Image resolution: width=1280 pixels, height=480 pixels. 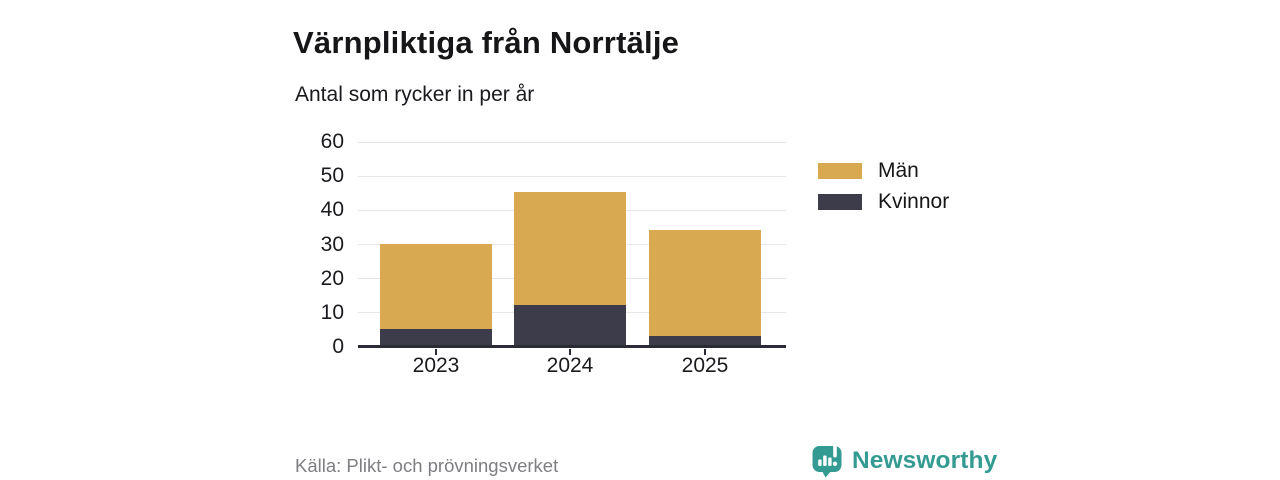 What do you see at coordinates (332, 244) in the screenshot?
I see `y-axis-tick-label: 30` at bounding box center [332, 244].